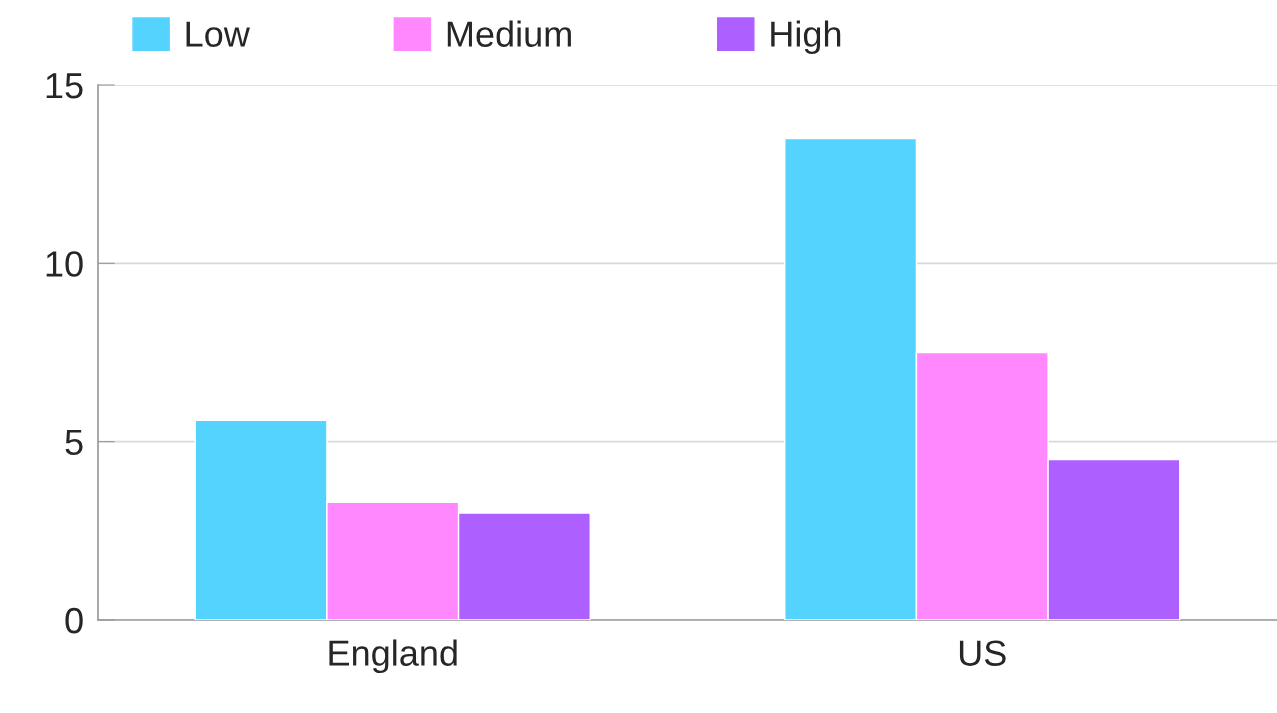 This screenshot has width=1277, height=713. What do you see at coordinates (509, 33) in the screenshot?
I see `legend-label: Medium` at bounding box center [509, 33].